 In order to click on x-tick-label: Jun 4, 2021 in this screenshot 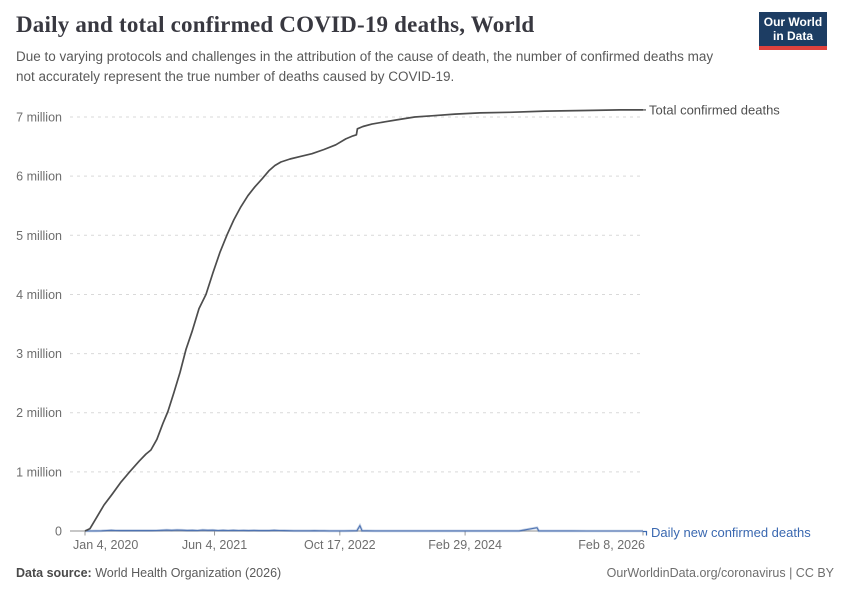, I will do `click(214, 545)`.